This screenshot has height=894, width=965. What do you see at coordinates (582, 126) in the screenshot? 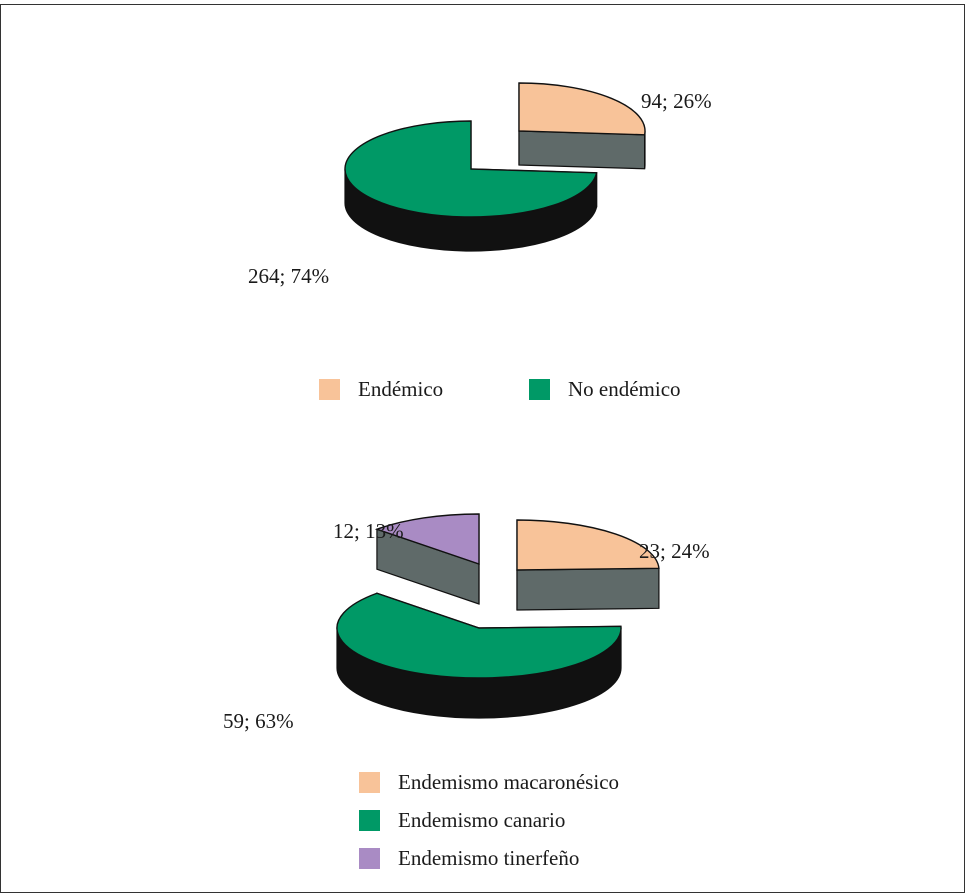
I see `pie-slice-endemico` at bounding box center [582, 126].